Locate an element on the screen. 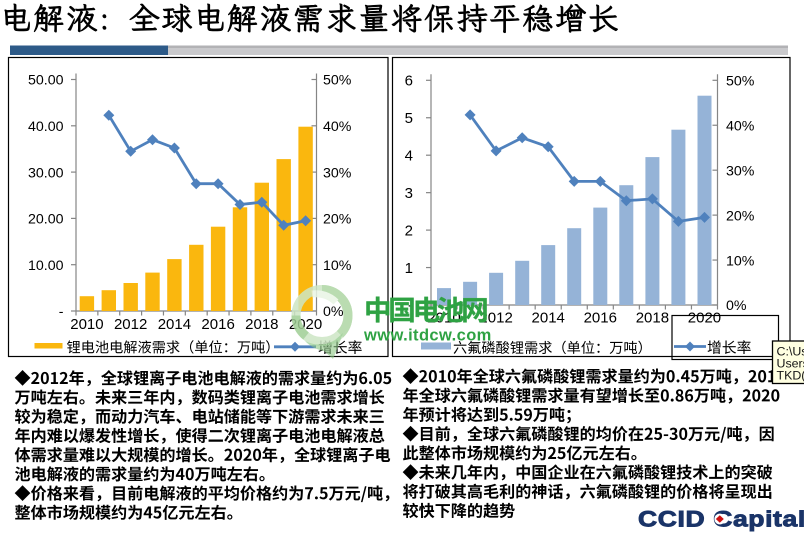  svg-text: TKD(B is located at coordinates (790, 376).